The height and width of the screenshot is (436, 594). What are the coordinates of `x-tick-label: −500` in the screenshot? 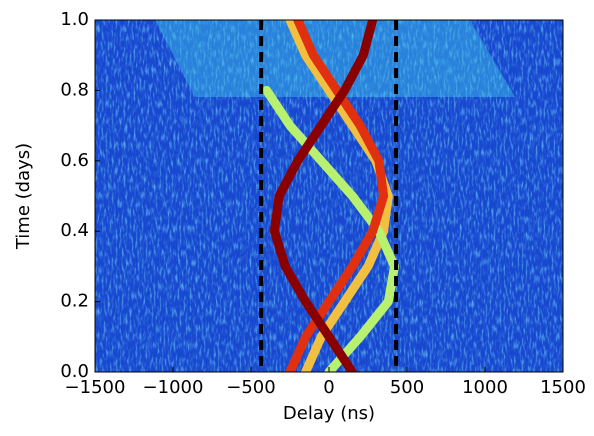 It's located at (250, 387).